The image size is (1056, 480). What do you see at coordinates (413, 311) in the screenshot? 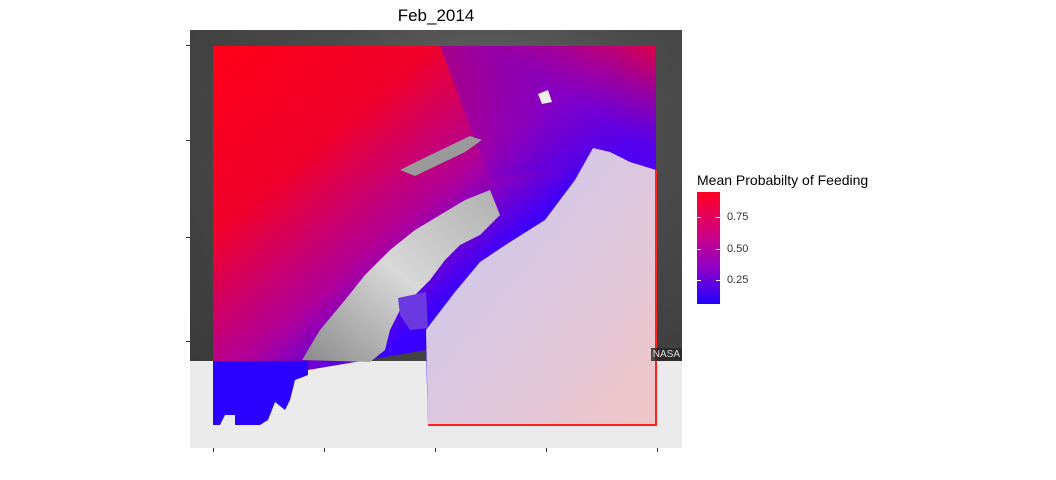
I see `ice-shelf-inlet` at bounding box center [413, 311].